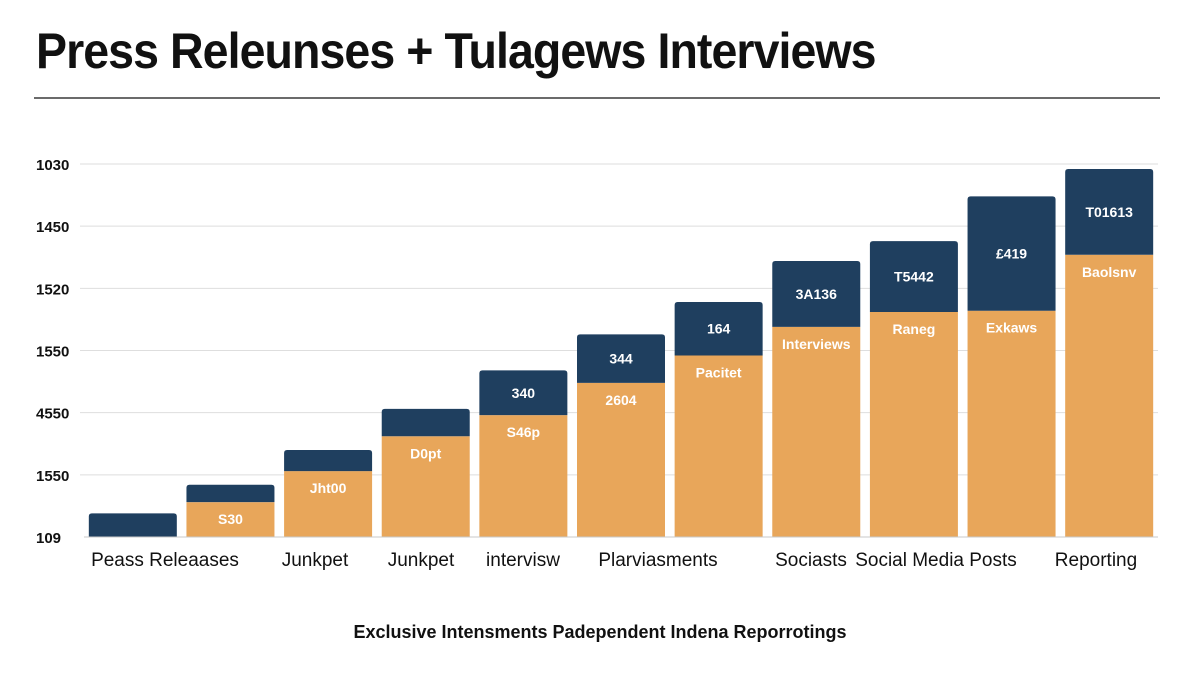 The width and height of the screenshot is (1200, 675). I want to click on bar-top-label: 340, so click(524, 393).